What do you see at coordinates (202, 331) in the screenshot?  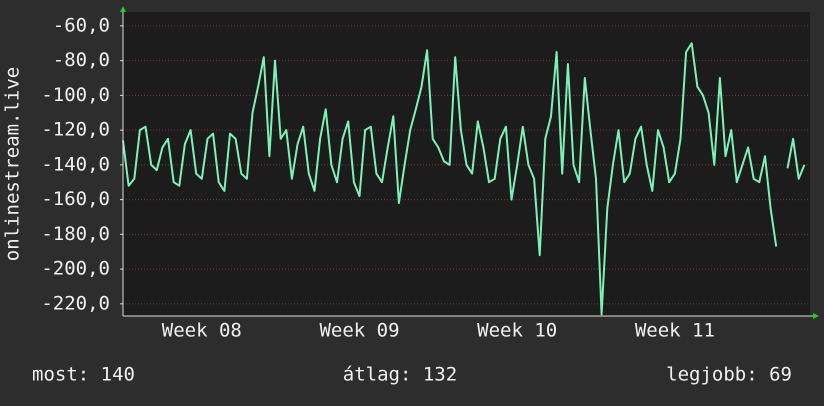 I see `x-tick-label: Week 08` at bounding box center [202, 331].